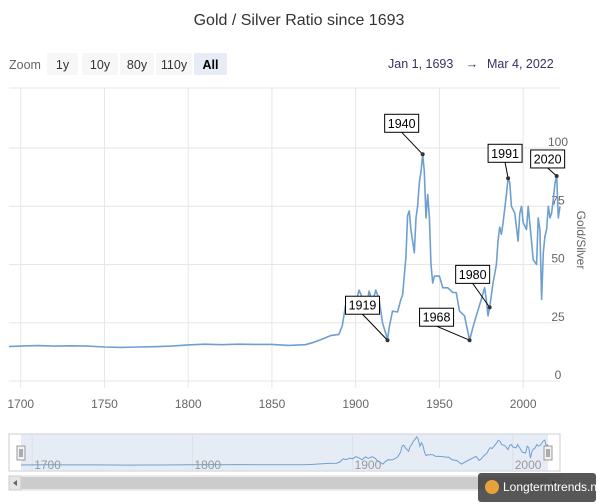 Image resolution: width=598 pixels, height=504 pixels. Describe the element at coordinates (473, 275) in the screenshot. I see `flag-label: 1980` at that location.